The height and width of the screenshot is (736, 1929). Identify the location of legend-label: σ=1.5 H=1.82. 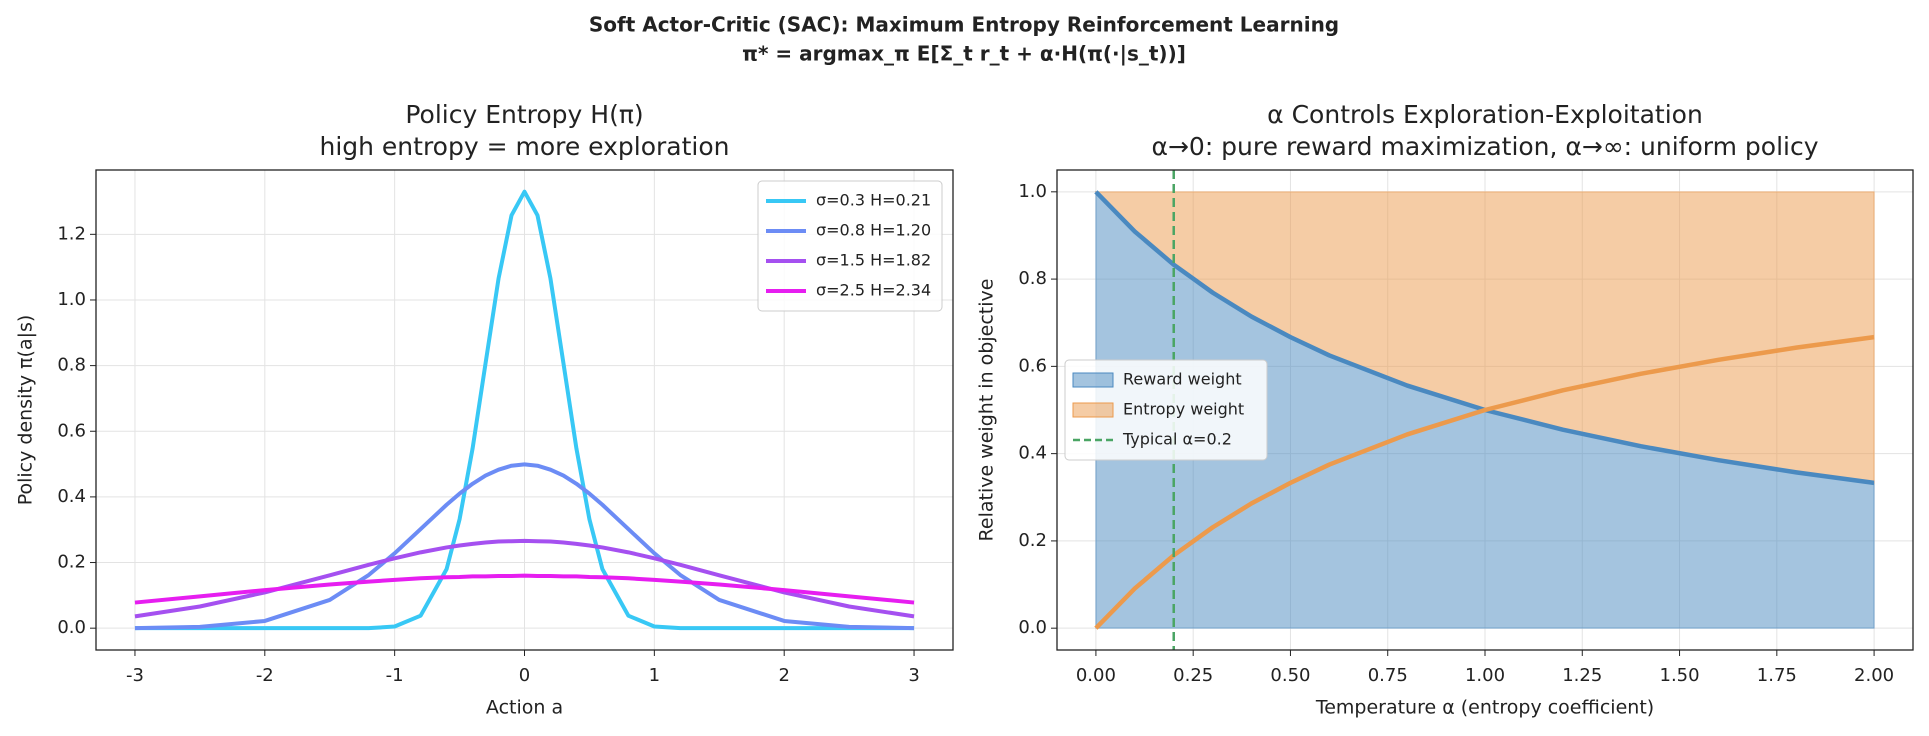
(873, 260).